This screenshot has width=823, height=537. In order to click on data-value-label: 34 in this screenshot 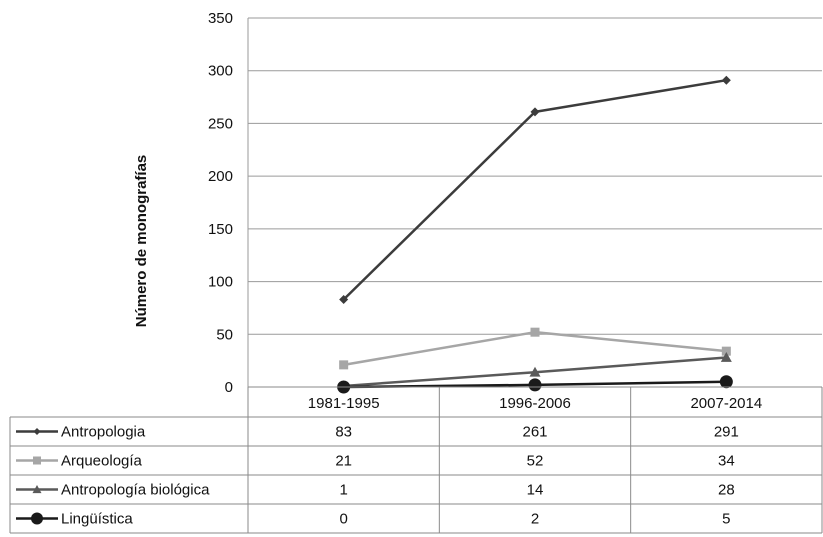, I will do `click(726, 461)`.